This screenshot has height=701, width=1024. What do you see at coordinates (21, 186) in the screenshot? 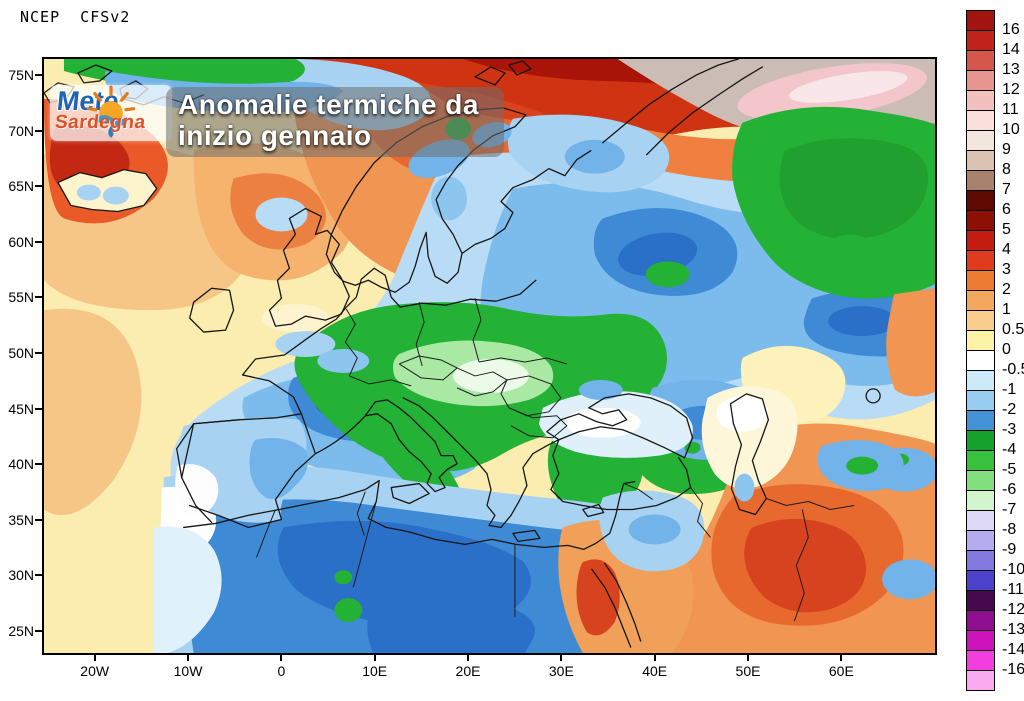
I see `lat-label: 65N` at bounding box center [21, 186].